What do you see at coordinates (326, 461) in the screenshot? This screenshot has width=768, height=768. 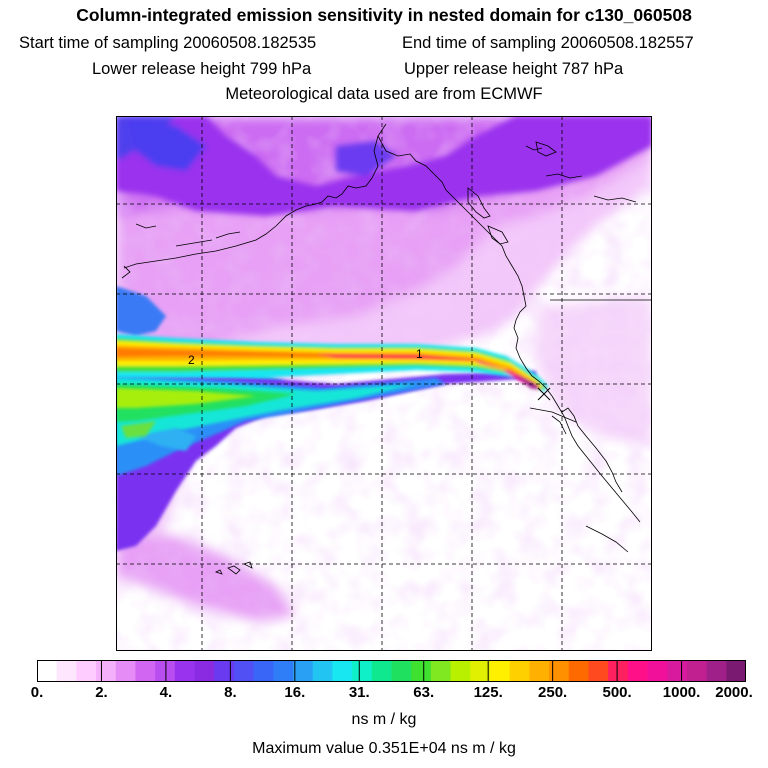 I see `plume-southern-spread` at bounding box center [326, 461].